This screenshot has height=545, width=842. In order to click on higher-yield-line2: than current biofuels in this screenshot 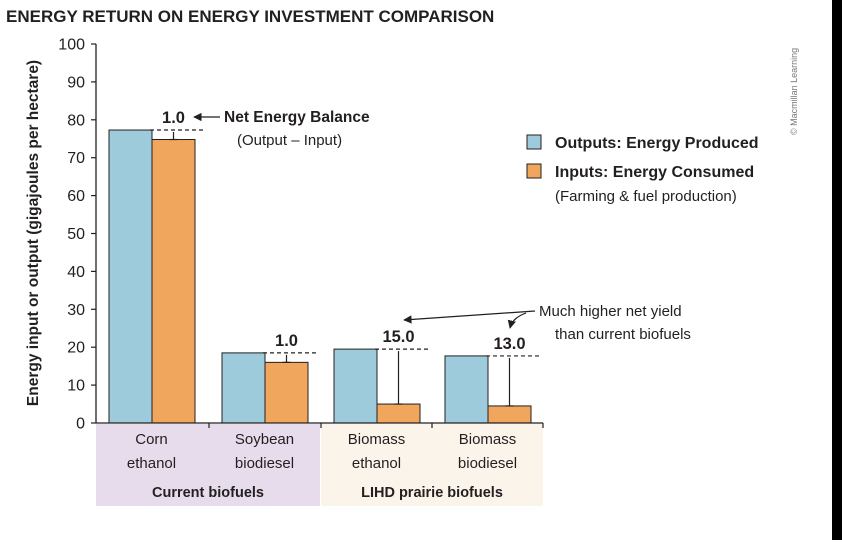, I will do `click(623, 334)`.